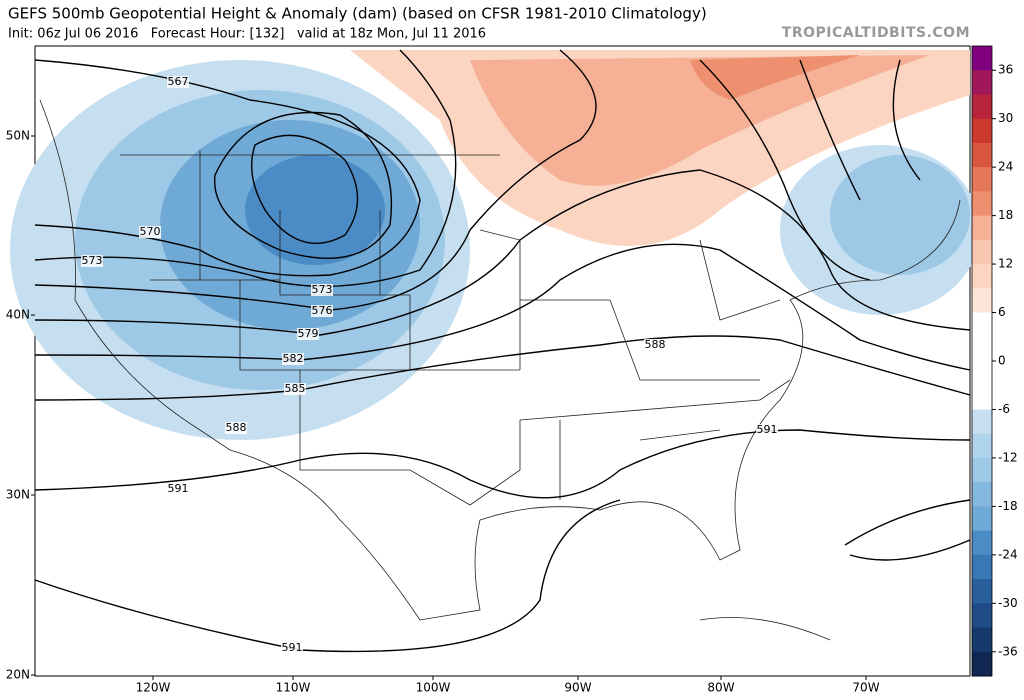  Describe the element at coordinates (1008, 554) in the screenshot. I see `colorbar-label: -24` at that location.